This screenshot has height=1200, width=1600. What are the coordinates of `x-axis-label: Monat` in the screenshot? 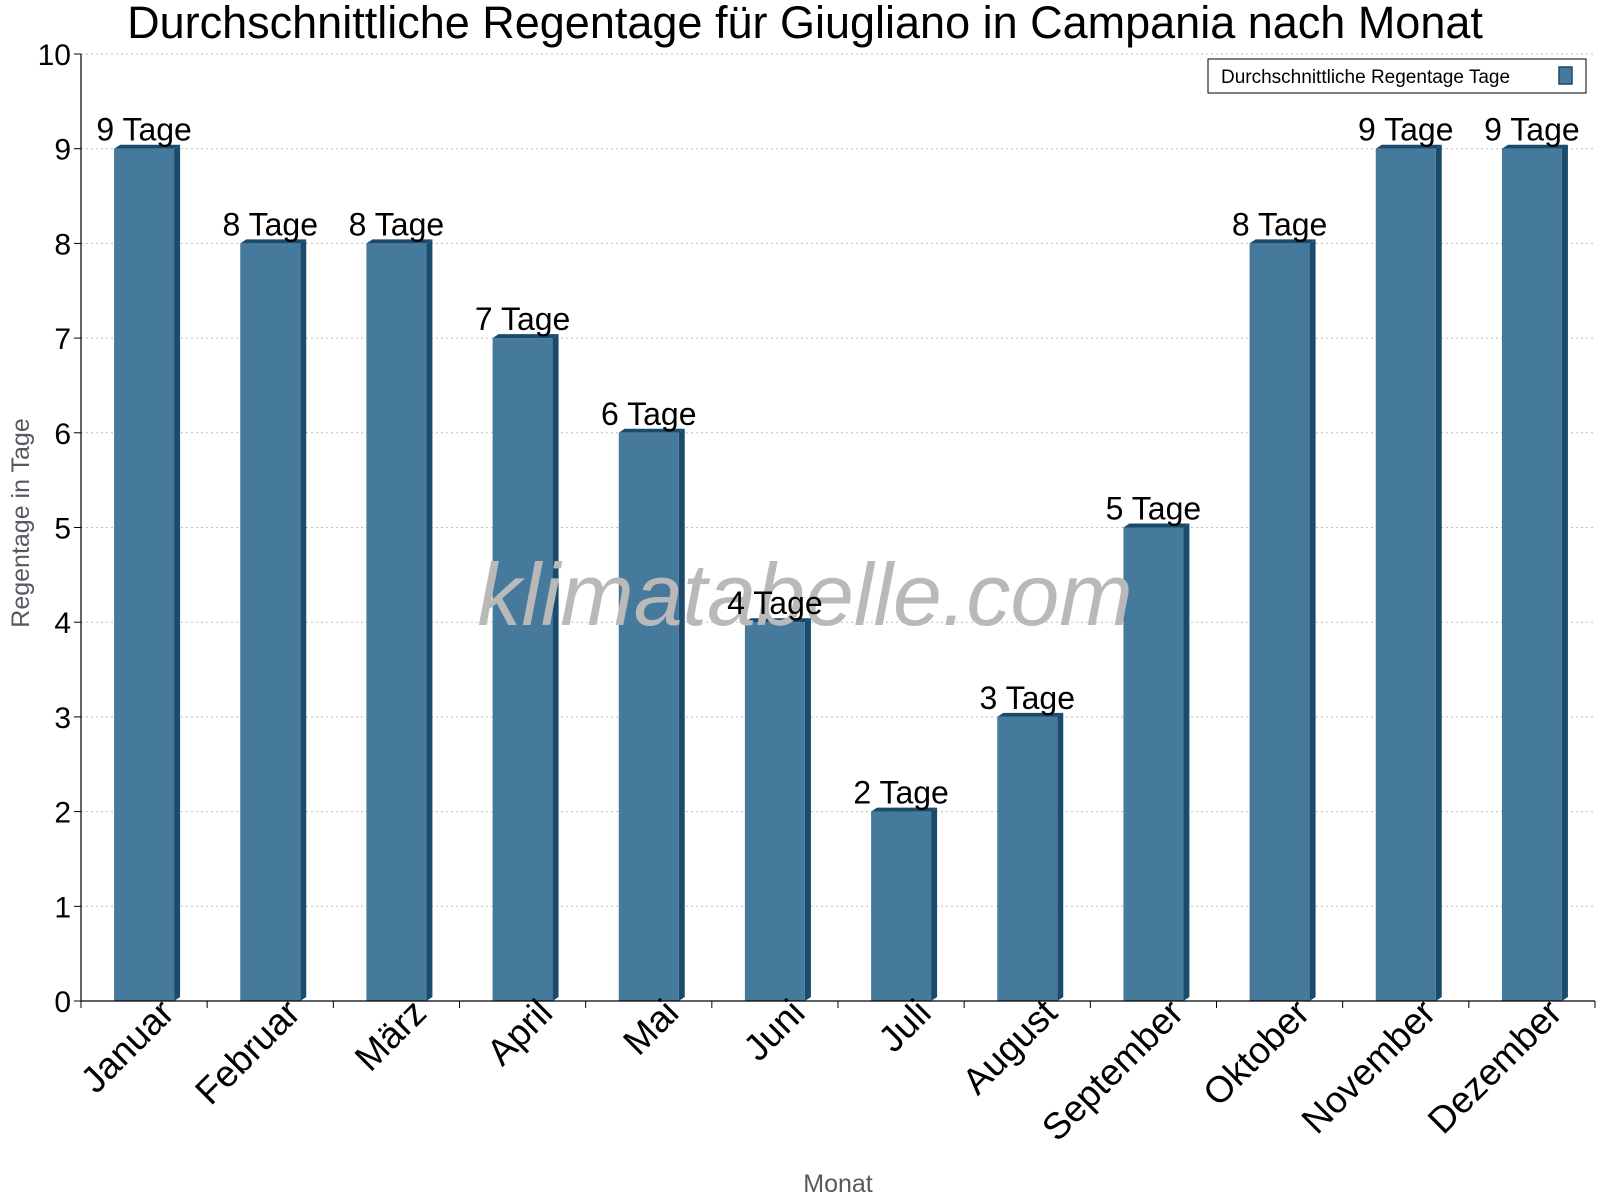 It's located at (838, 1184).